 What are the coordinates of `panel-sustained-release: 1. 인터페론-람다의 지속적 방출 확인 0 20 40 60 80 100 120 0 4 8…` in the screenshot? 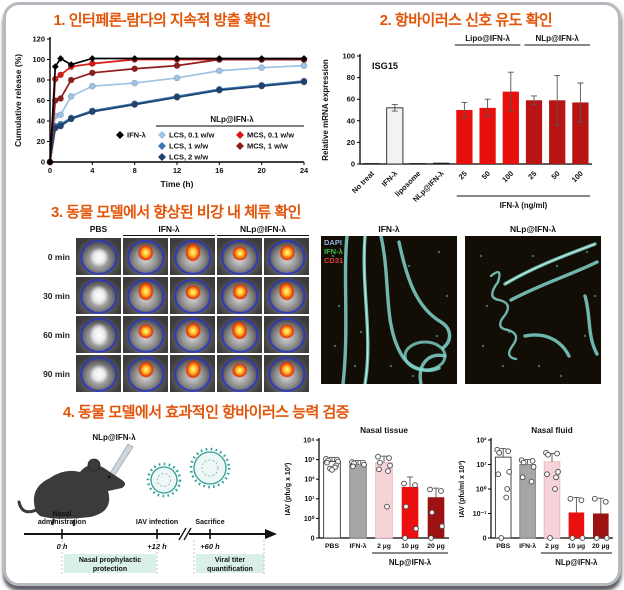 It's located at (162, 100).